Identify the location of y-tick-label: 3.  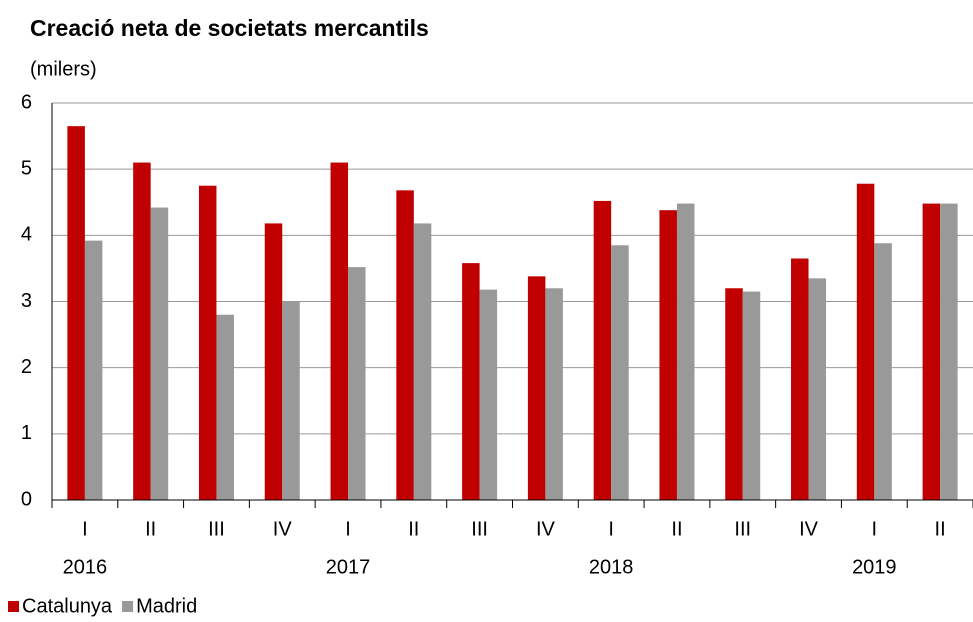
(26, 301).